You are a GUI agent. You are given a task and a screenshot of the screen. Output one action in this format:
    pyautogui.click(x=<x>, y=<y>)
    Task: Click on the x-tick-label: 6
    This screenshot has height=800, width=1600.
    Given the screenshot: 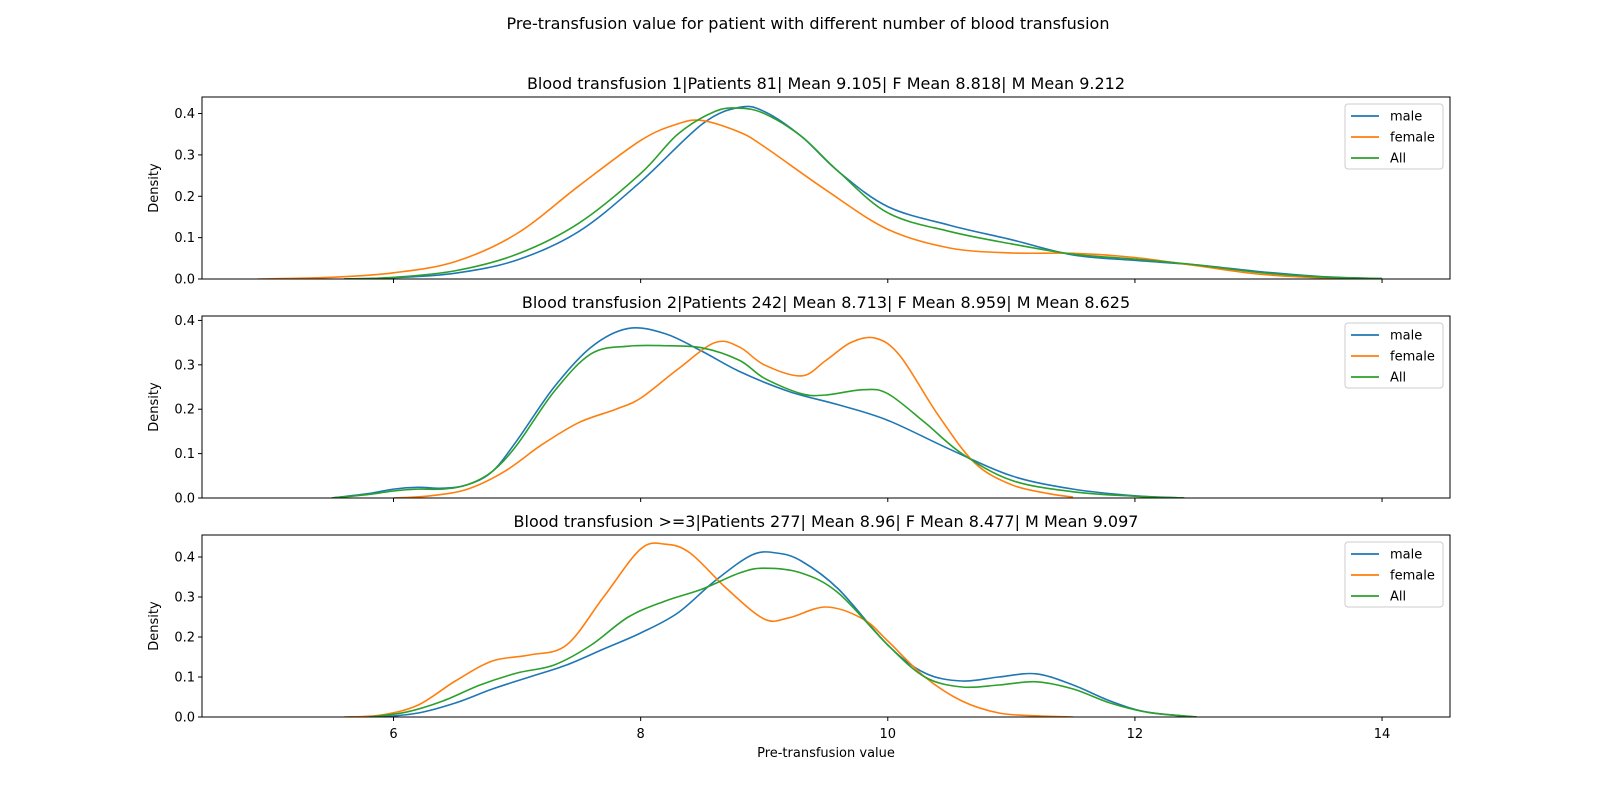 What is the action you would take?
    pyautogui.click(x=393, y=734)
    